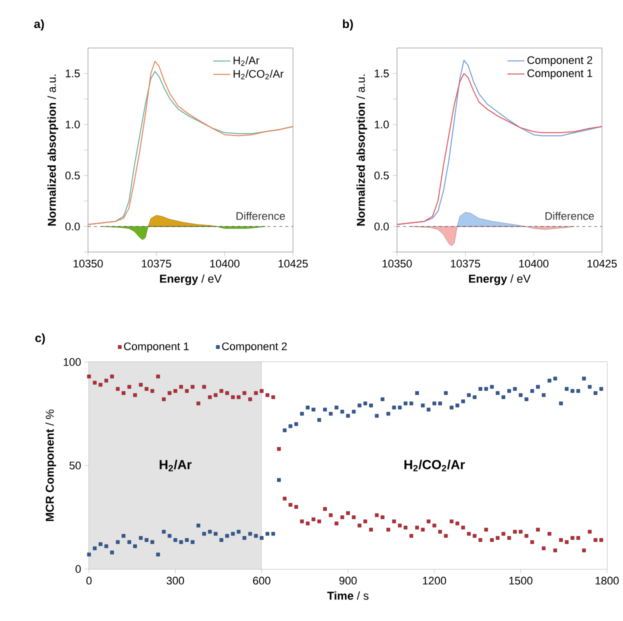  I want to click on chart-title: c), so click(40, 339).